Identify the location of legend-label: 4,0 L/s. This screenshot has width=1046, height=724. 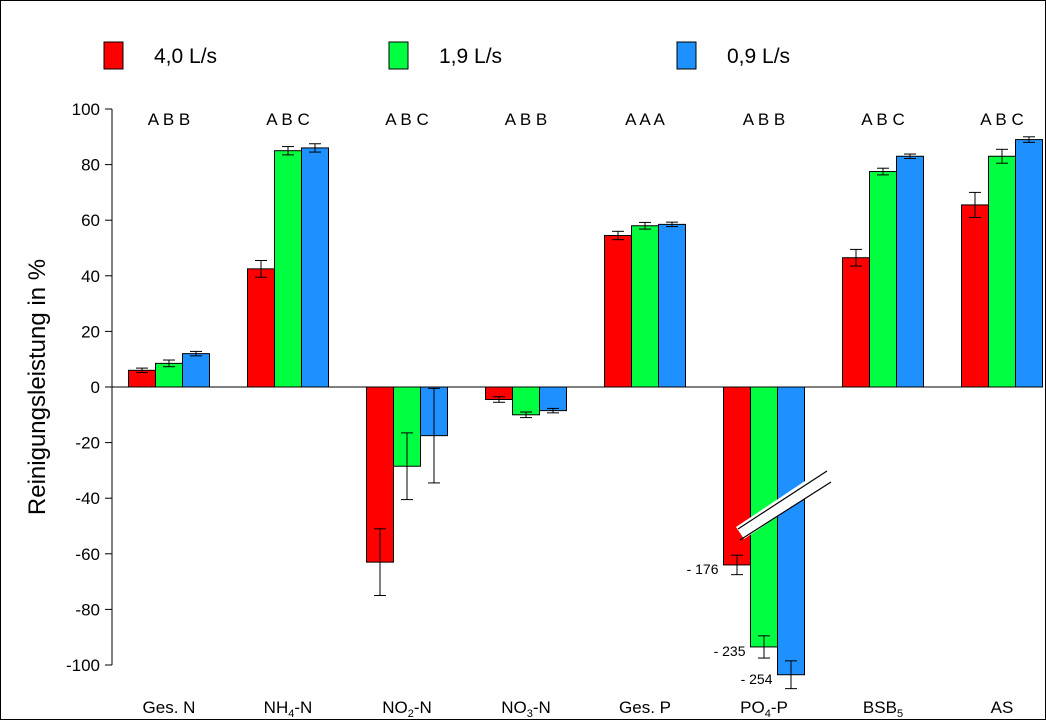
(185, 56).